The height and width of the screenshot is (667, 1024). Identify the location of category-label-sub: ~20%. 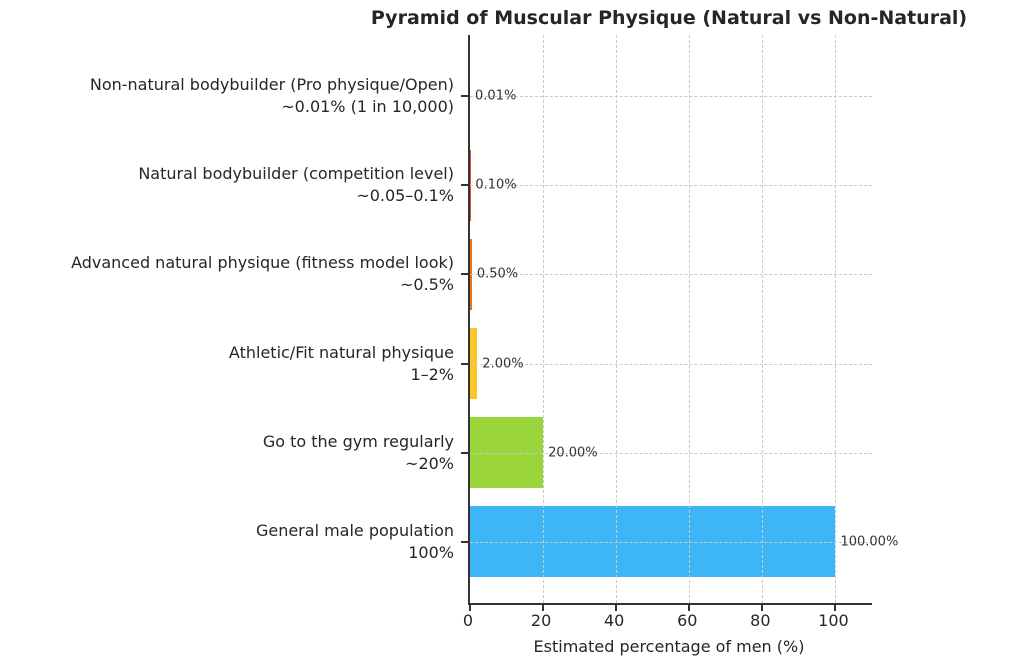
(429, 463).